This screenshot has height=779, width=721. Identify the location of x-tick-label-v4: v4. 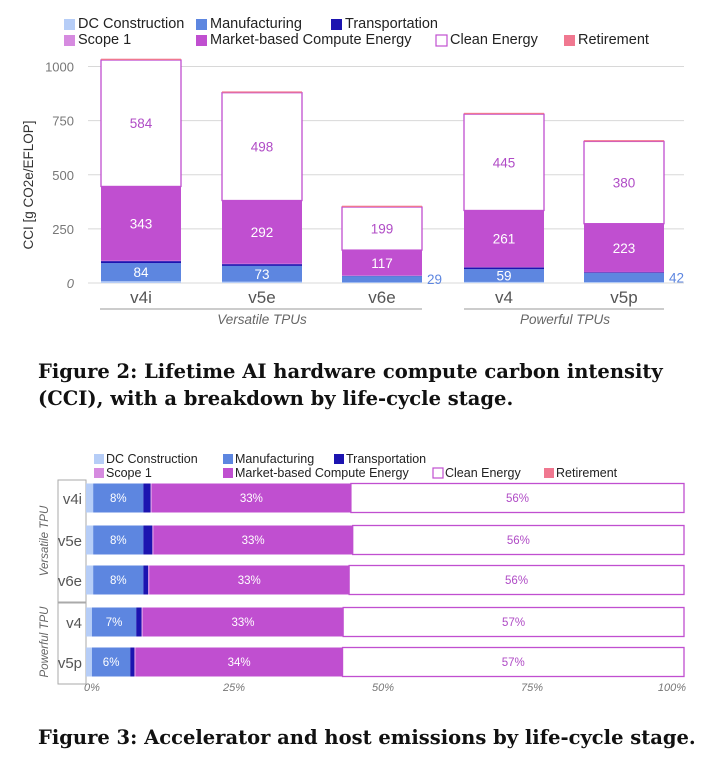
(504, 297).